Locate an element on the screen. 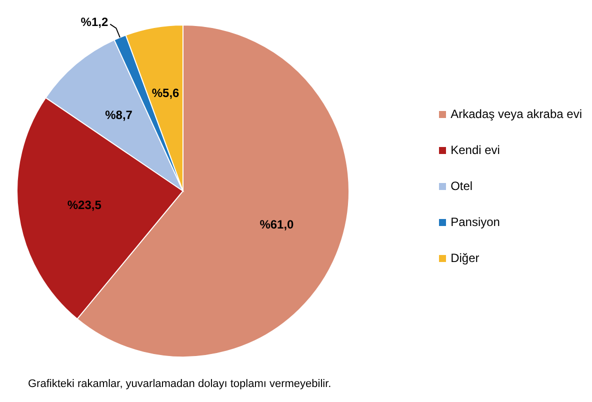 This screenshot has height=402, width=592. legend-label: Diğer is located at coordinates (465, 258).